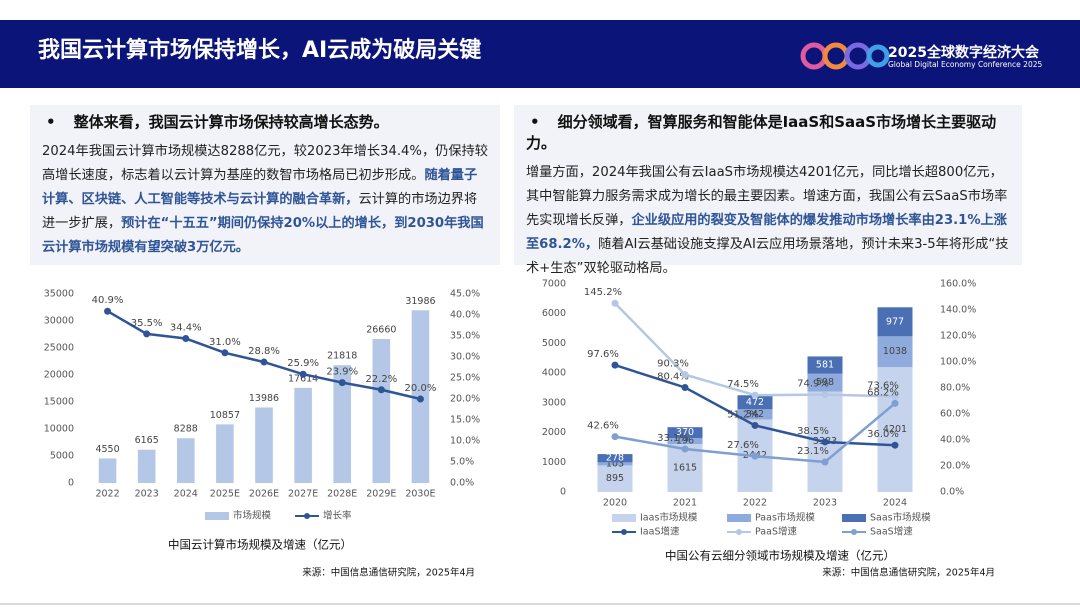  I want to click on chart-title: 中国公有云细分领域市场规模及增速（亿元）, so click(780, 556).